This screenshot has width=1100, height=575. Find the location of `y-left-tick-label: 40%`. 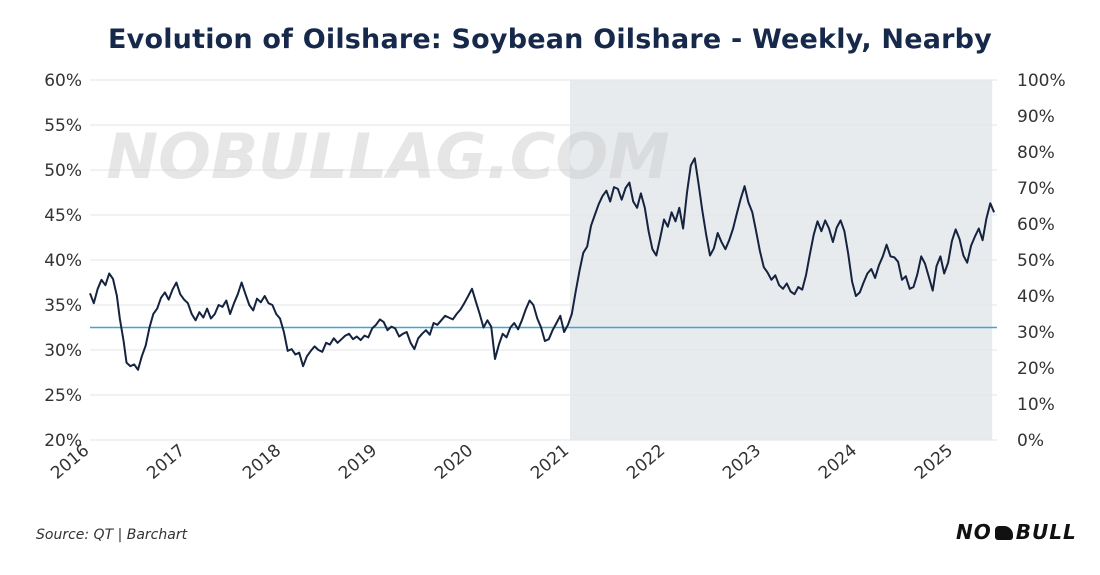

y-left-tick-label: 40% is located at coordinates (63, 261).